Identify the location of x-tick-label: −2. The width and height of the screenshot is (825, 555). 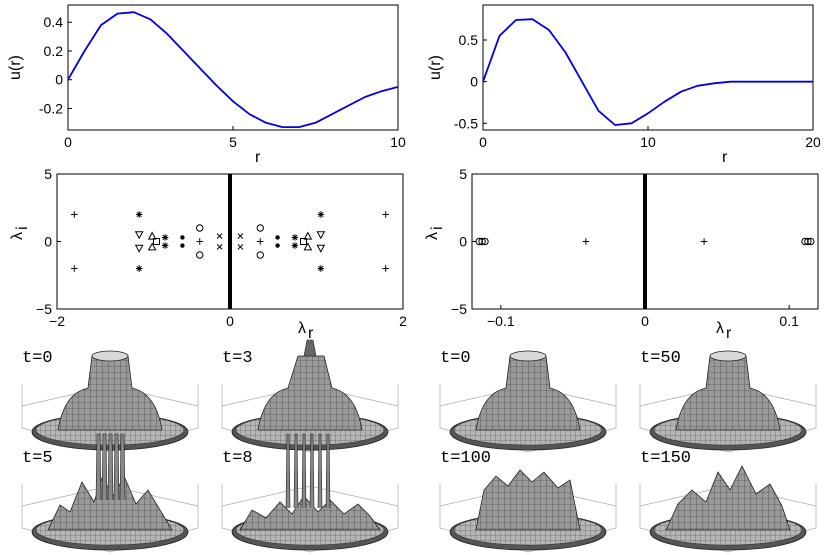
(57, 321).